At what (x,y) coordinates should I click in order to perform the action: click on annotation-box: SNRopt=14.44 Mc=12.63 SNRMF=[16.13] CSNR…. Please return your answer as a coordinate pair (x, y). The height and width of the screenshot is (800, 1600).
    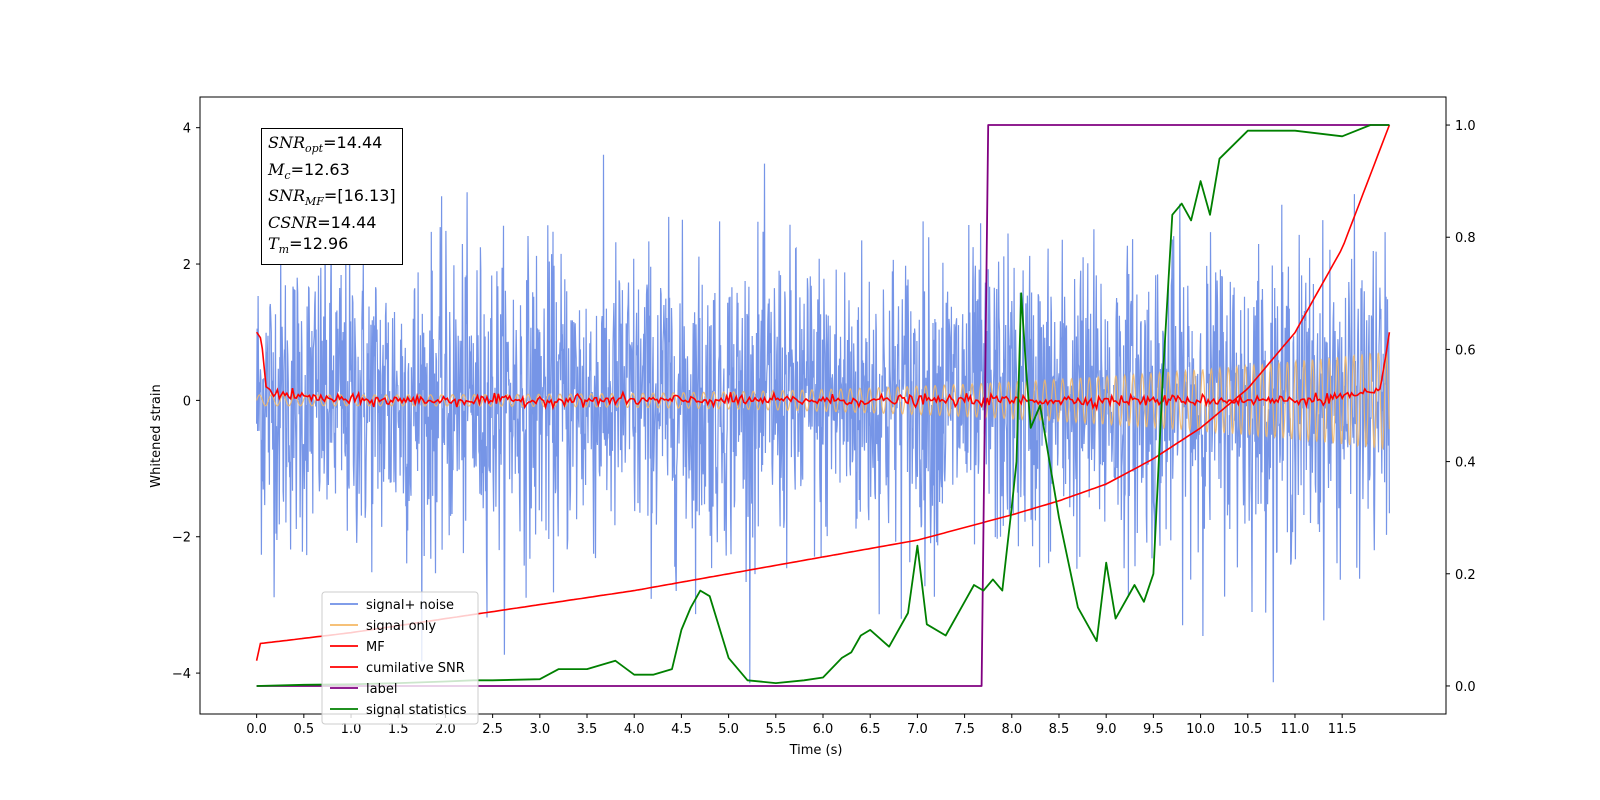
    Looking at the image, I should click on (332, 197).